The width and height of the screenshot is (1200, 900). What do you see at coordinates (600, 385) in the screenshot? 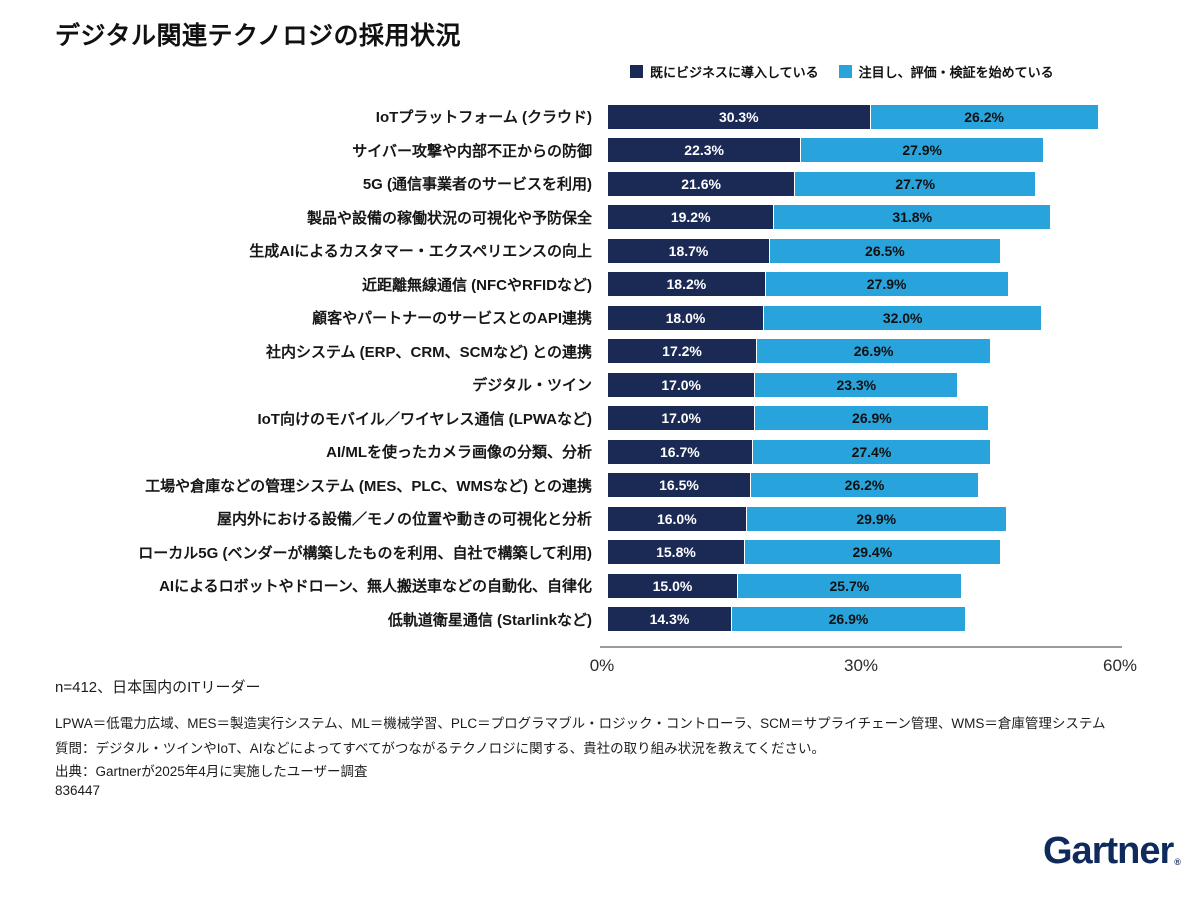
I see `chart-row: デジタル・ツイン 17.0% 23.3%` at bounding box center [600, 385].